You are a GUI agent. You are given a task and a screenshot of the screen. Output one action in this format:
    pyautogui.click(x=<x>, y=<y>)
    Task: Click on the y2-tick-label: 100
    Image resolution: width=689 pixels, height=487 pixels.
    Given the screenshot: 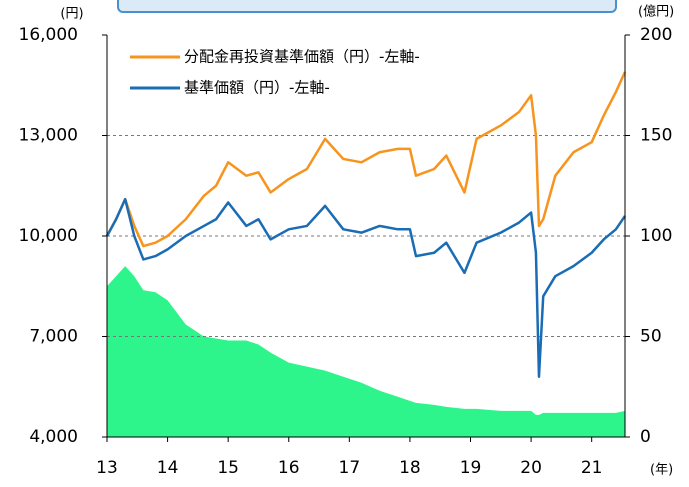 What is the action you would take?
    pyautogui.click(x=656, y=236)
    